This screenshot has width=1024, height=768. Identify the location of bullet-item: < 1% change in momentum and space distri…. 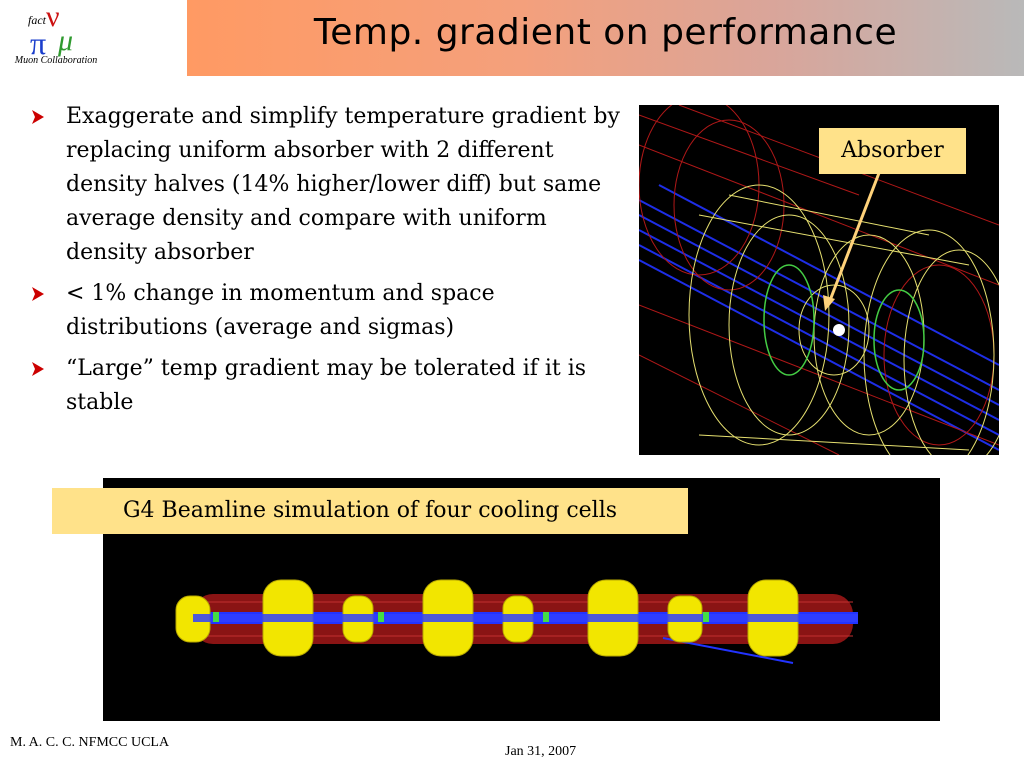
(325, 311).